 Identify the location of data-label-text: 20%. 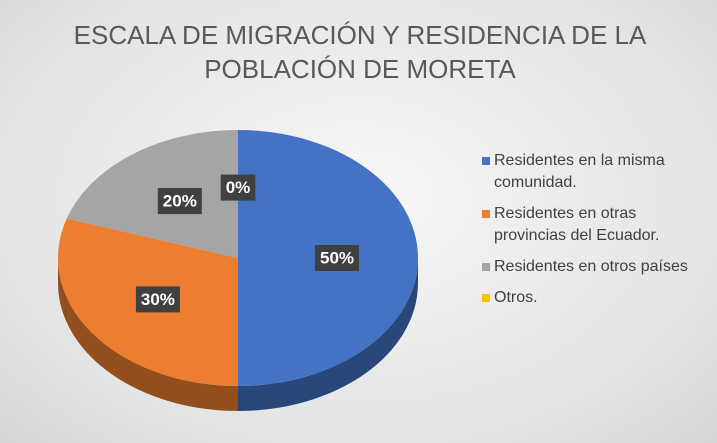
(180, 201).